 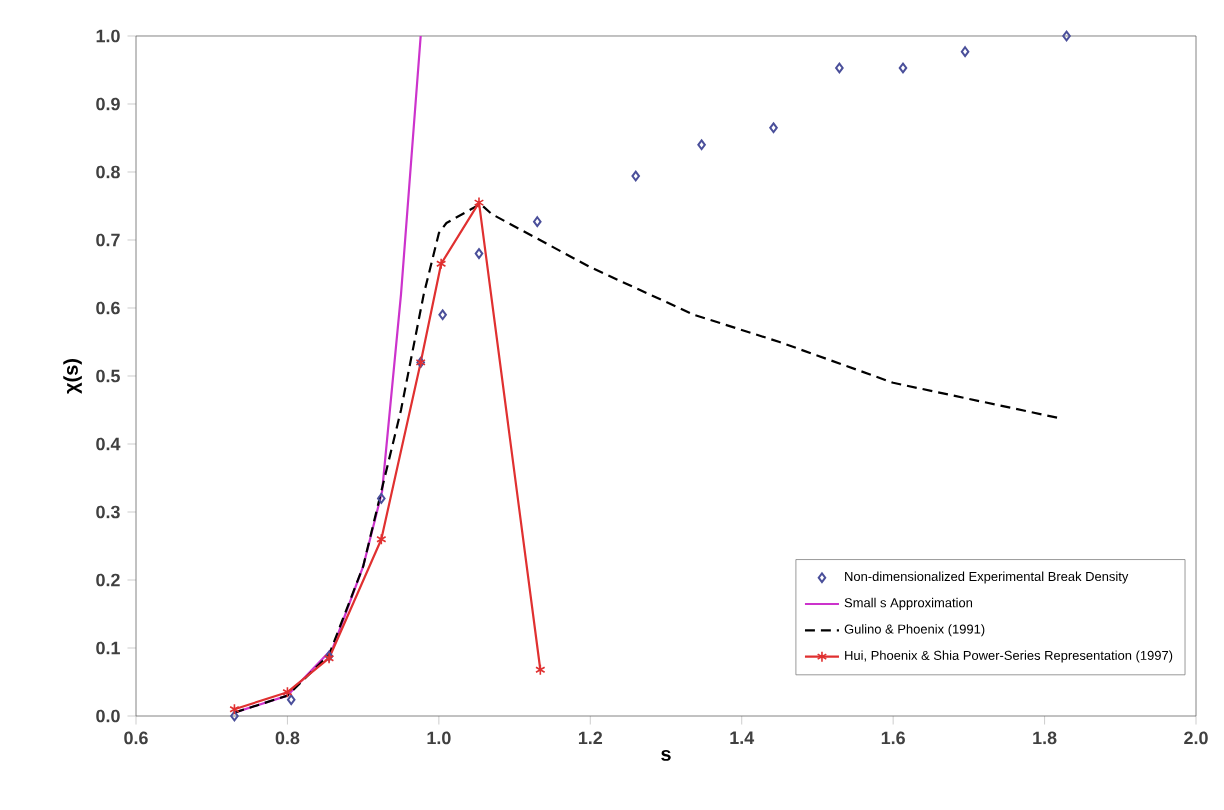 What do you see at coordinates (108, 240) in the screenshot?
I see `y-tick-label: 0.7` at bounding box center [108, 240].